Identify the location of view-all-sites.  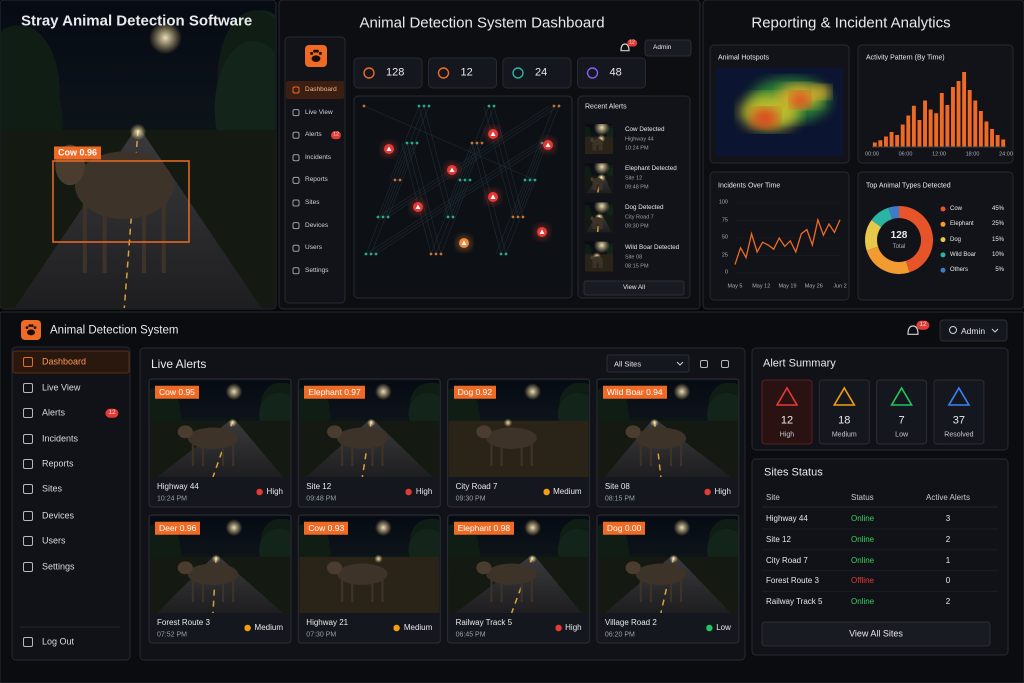
(876, 634).